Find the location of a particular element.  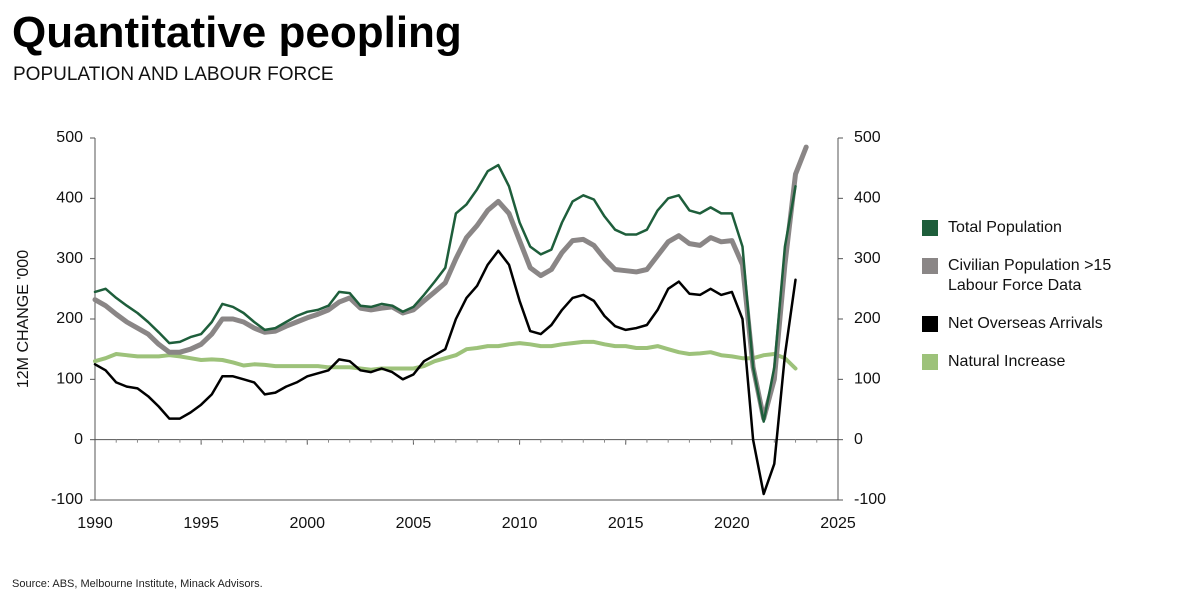

y-tick-label: 200 is located at coordinates (69, 318).